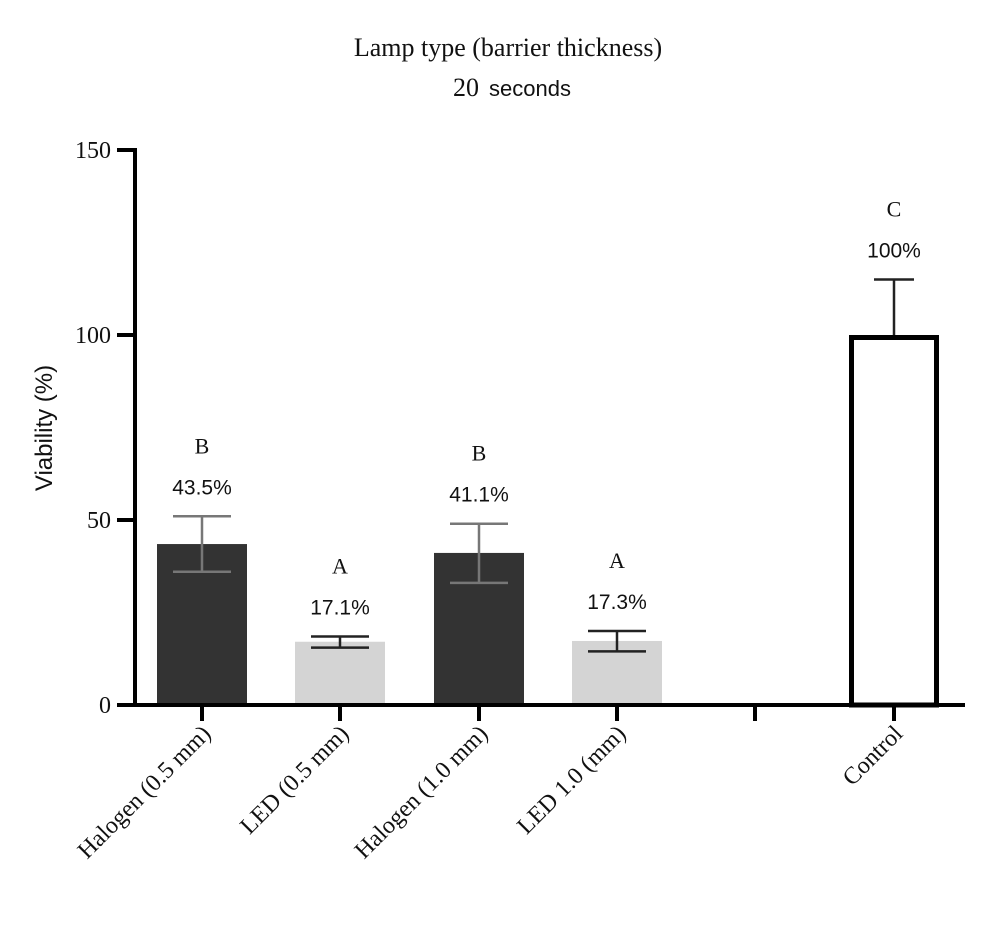 The width and height of the screenshot is (1000, 944). I want to click on chart-title: Lamp type (barrier thickness), so click(508, 47).